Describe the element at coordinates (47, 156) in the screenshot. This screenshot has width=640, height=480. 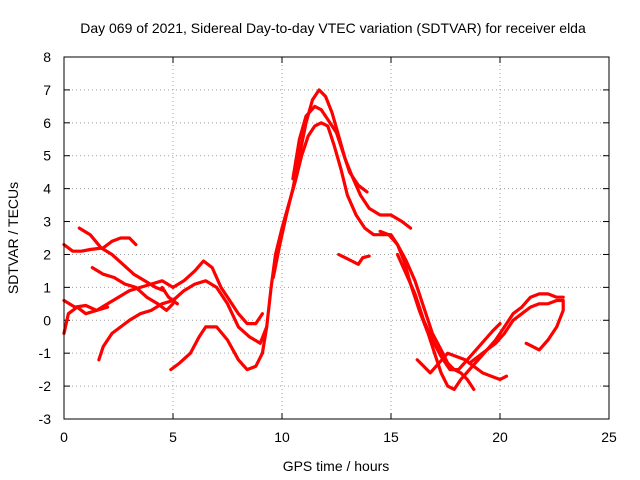
I see `y-tick-label: 5` at that location.